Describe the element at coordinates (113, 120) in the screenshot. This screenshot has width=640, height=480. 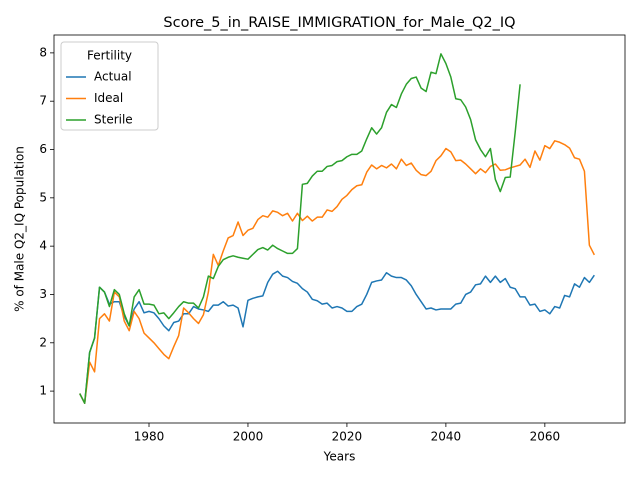
I see `legend-label: Sterile` at that location.